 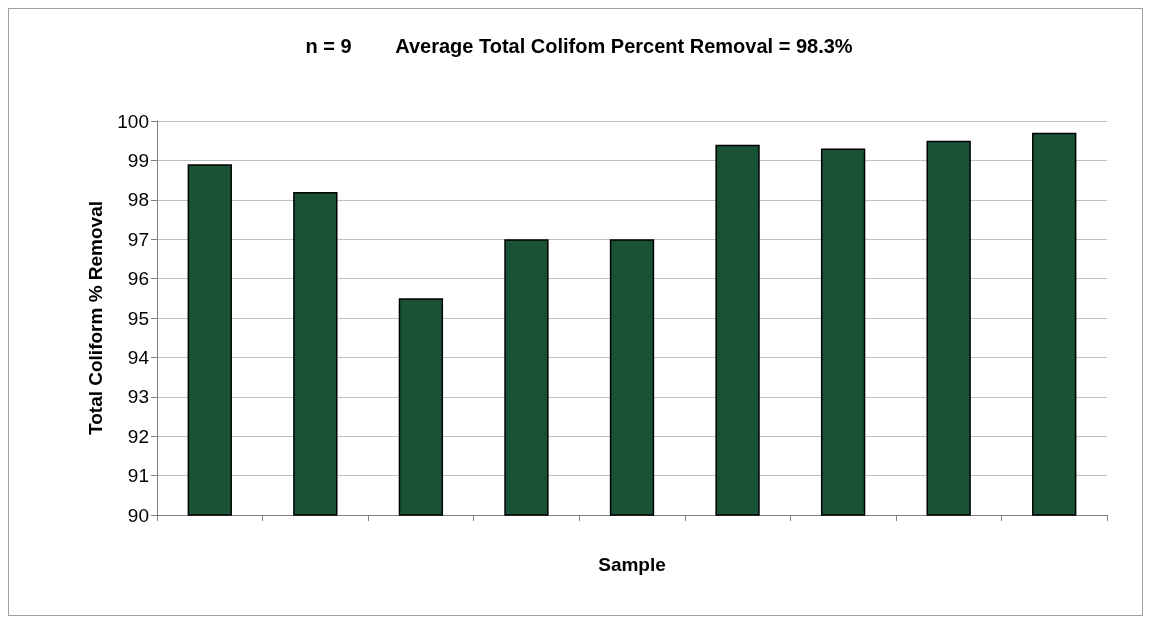 What do you see at coordinates (138, 318) in the screenshot?
I see `y-tick-label: 95` at bounding box center [138, 318].